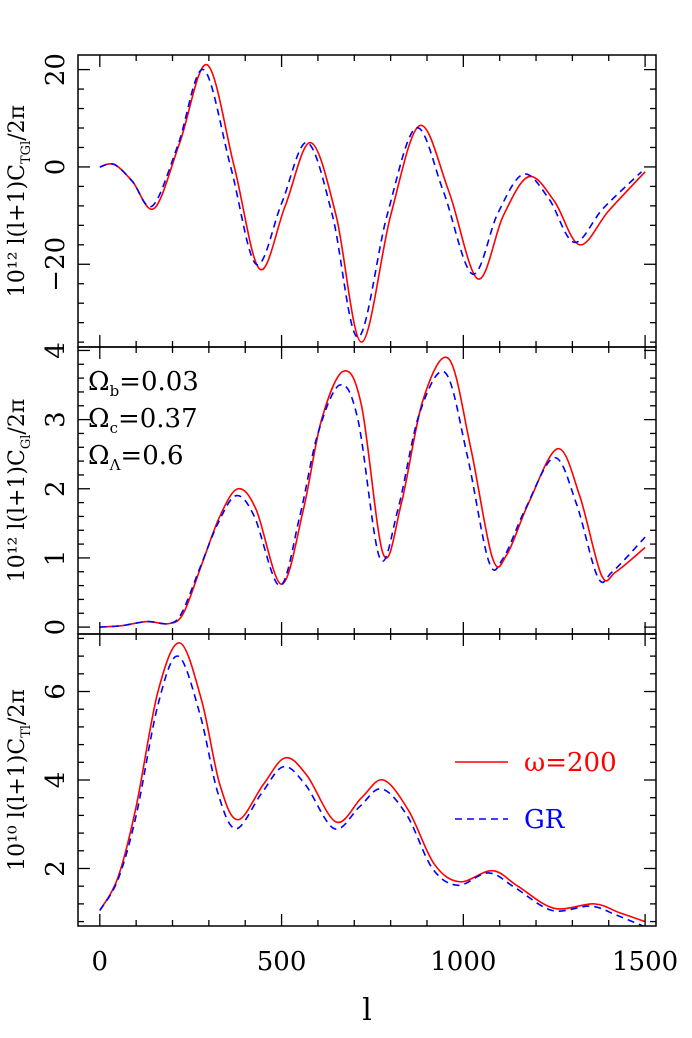 The image size is (692, 1038). Describe the element at coordinates (56, 69) in the screenshot. I see `y-tick-label: 20` at that location.